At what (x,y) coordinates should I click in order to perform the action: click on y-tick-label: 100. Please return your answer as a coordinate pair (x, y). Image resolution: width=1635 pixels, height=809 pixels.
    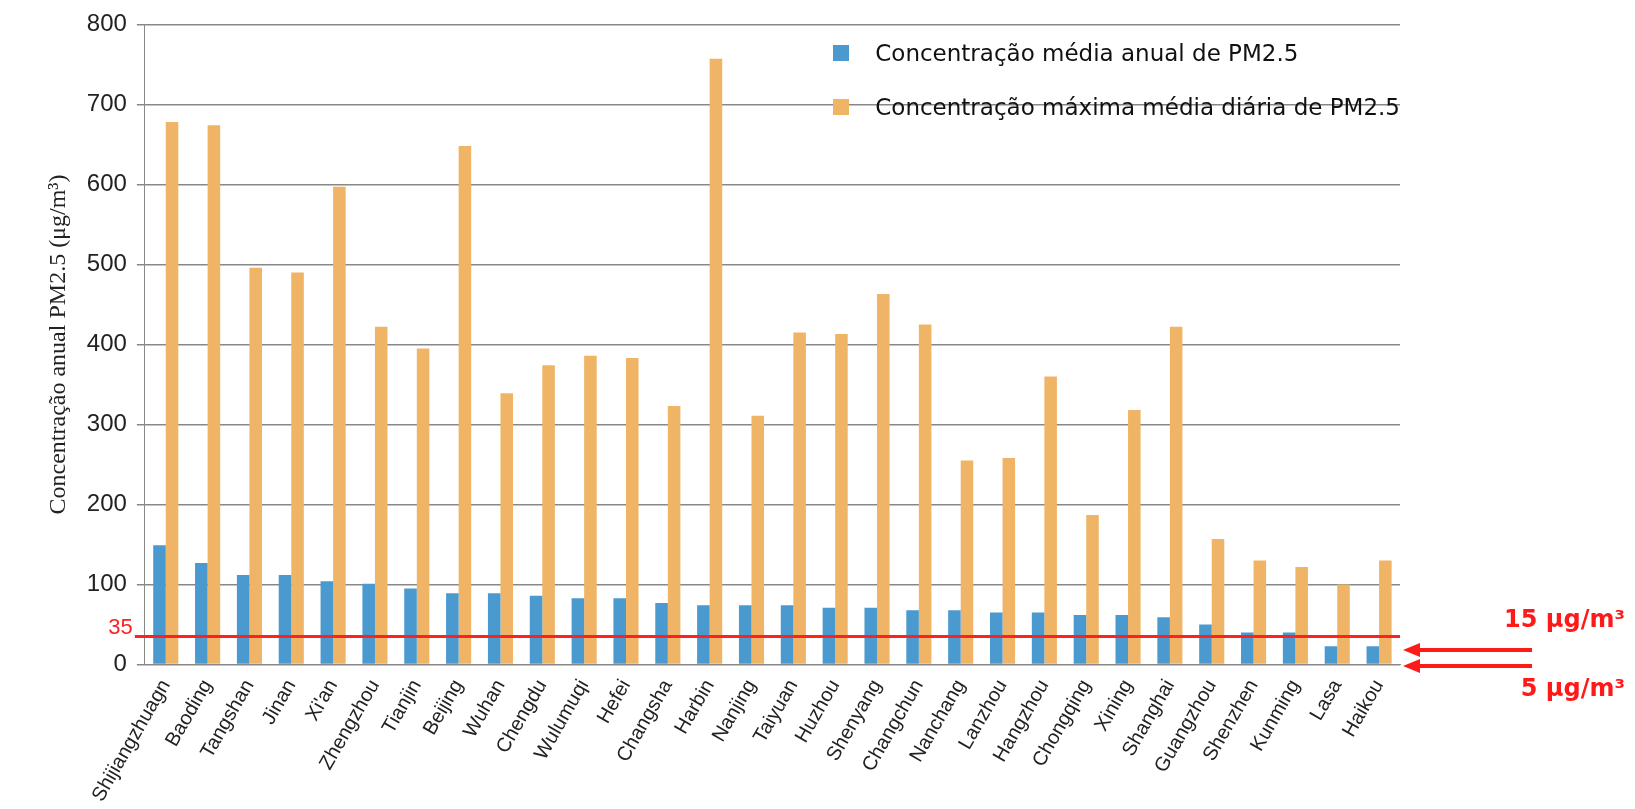
    Looking at the image, I should click on (106, 583).